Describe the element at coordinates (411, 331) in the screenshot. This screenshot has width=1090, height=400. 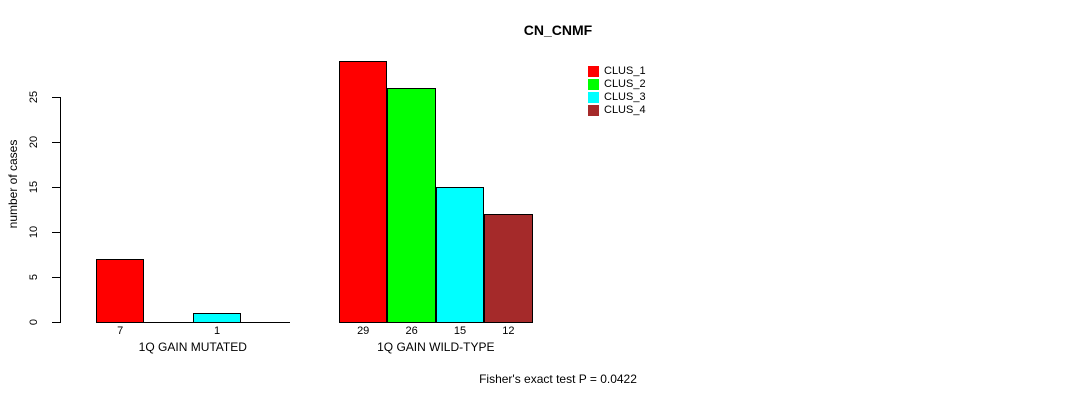
I see `bar-value-label: 26` at that location.